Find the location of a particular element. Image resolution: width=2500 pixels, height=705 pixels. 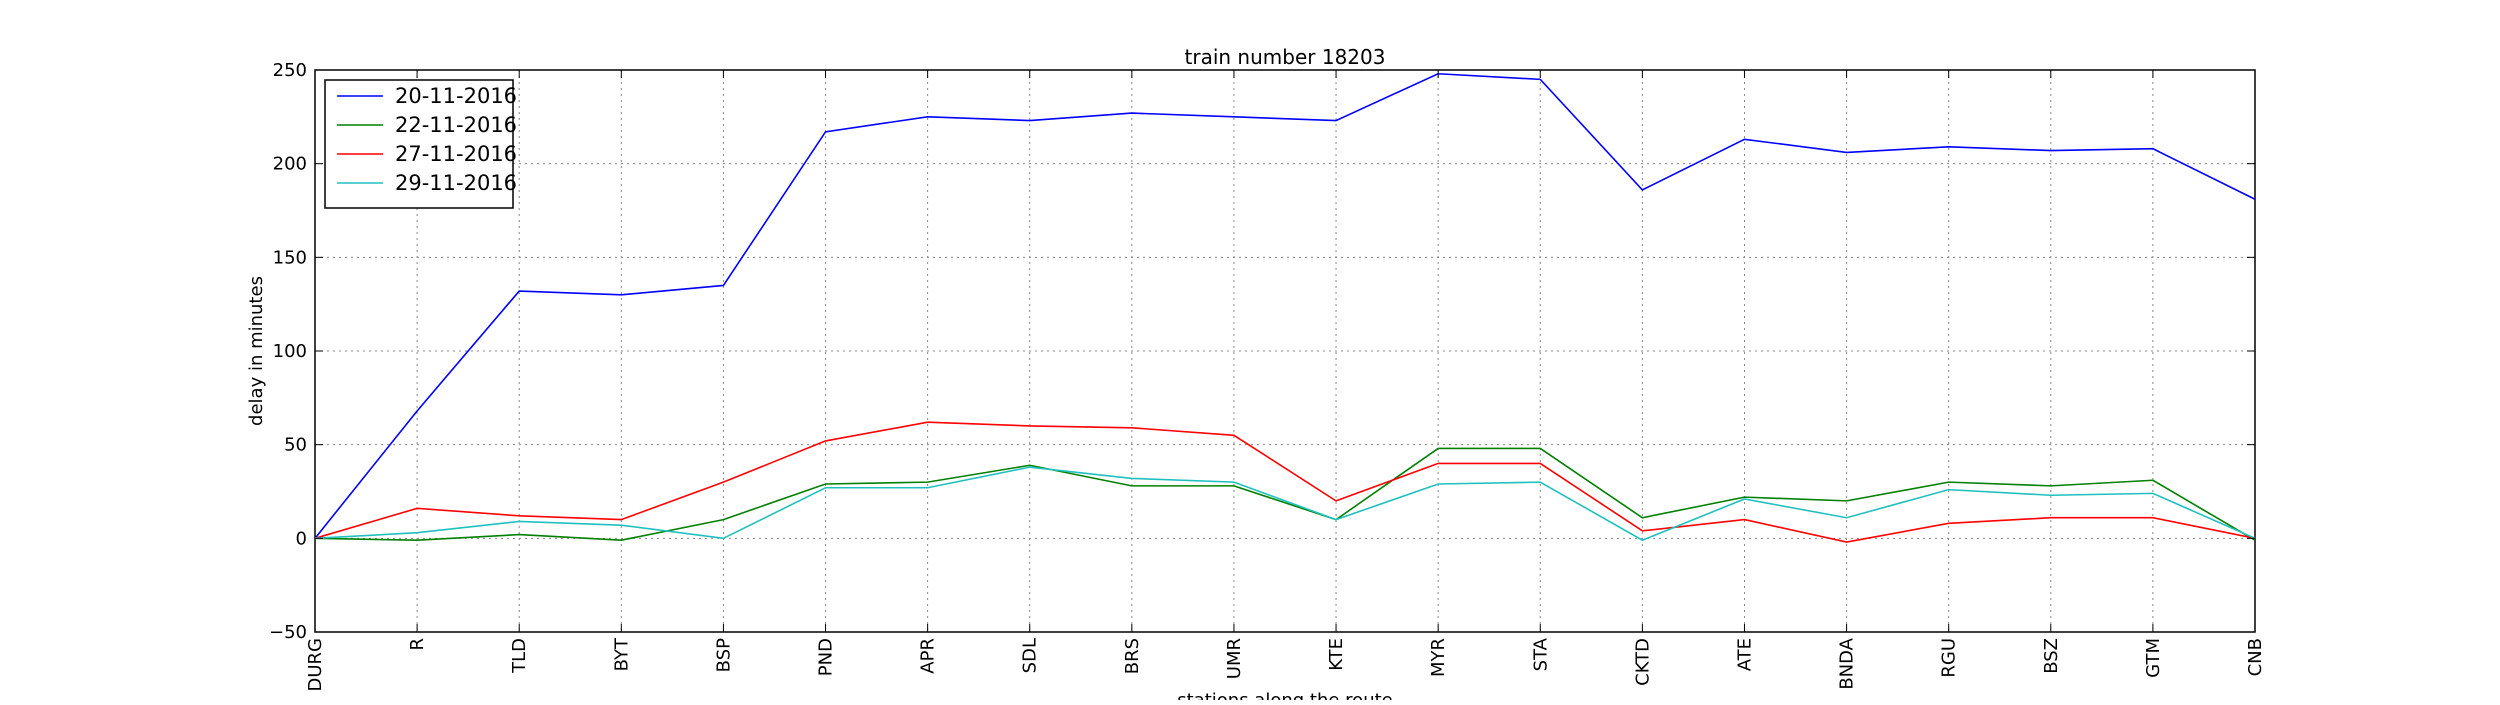

y-tick-label: 100 is located at coordinates (290, 351).